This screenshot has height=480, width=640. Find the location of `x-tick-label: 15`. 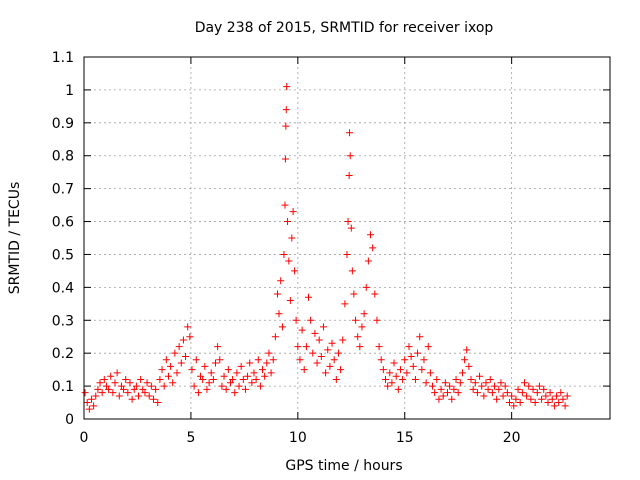

x-tick-label: 15 is located at coordinates (405, 438).